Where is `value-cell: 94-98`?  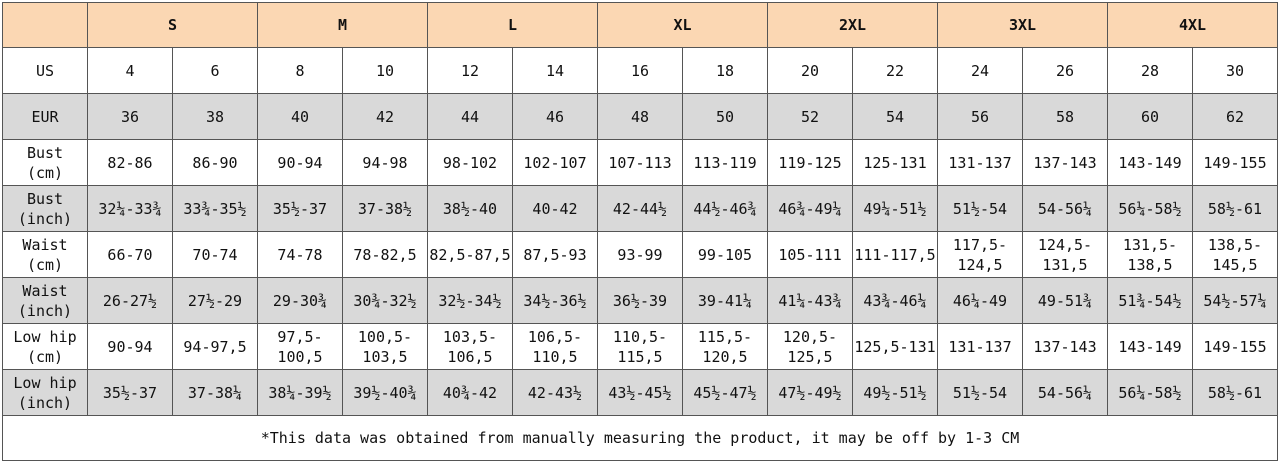 value-cell: 94-98 is located at coordinates (385, 162).